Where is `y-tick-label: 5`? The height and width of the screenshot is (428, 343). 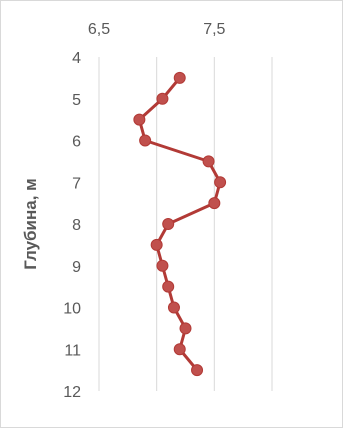 y-tick-label: 5 is located at coordinates (76, 100).